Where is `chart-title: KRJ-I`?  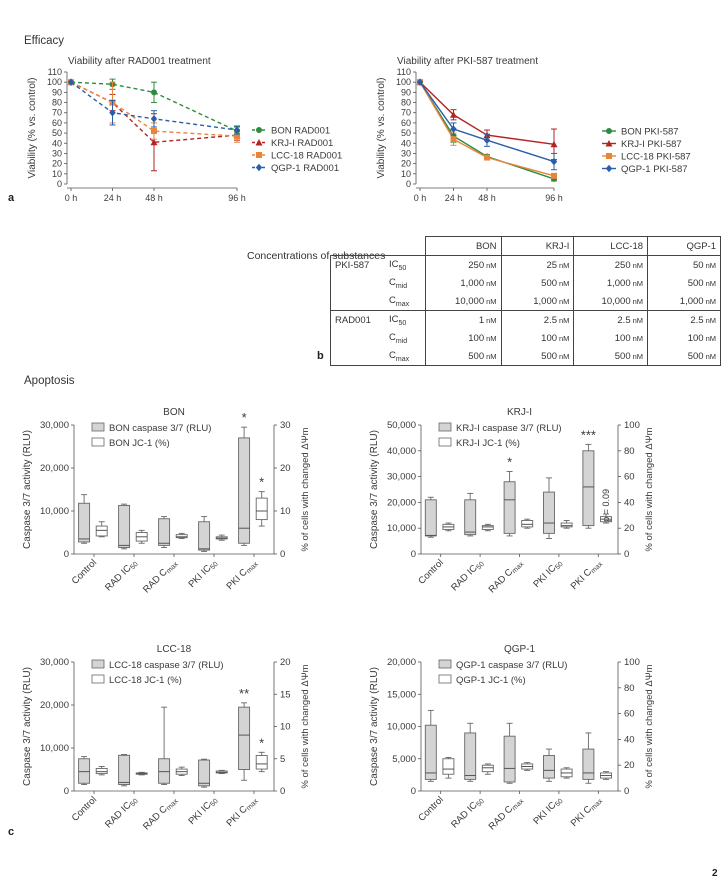 chart-title: KRJ-I is located at coordinates (519, 412).